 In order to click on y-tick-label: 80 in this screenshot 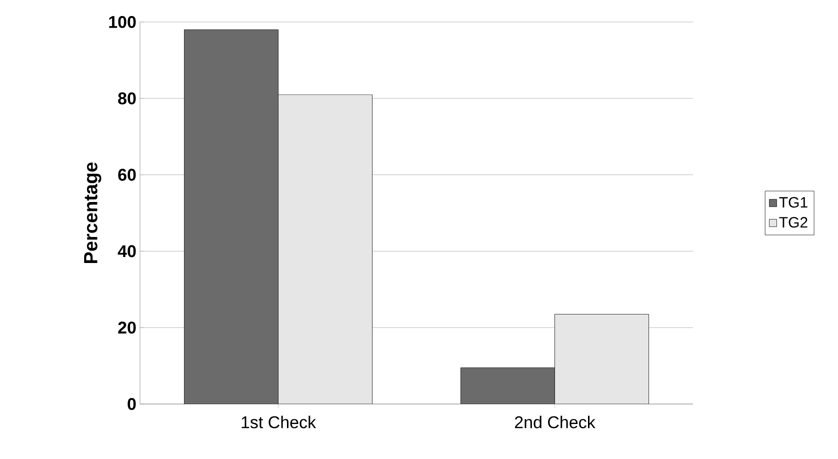, I will do `click(127, 98)`.